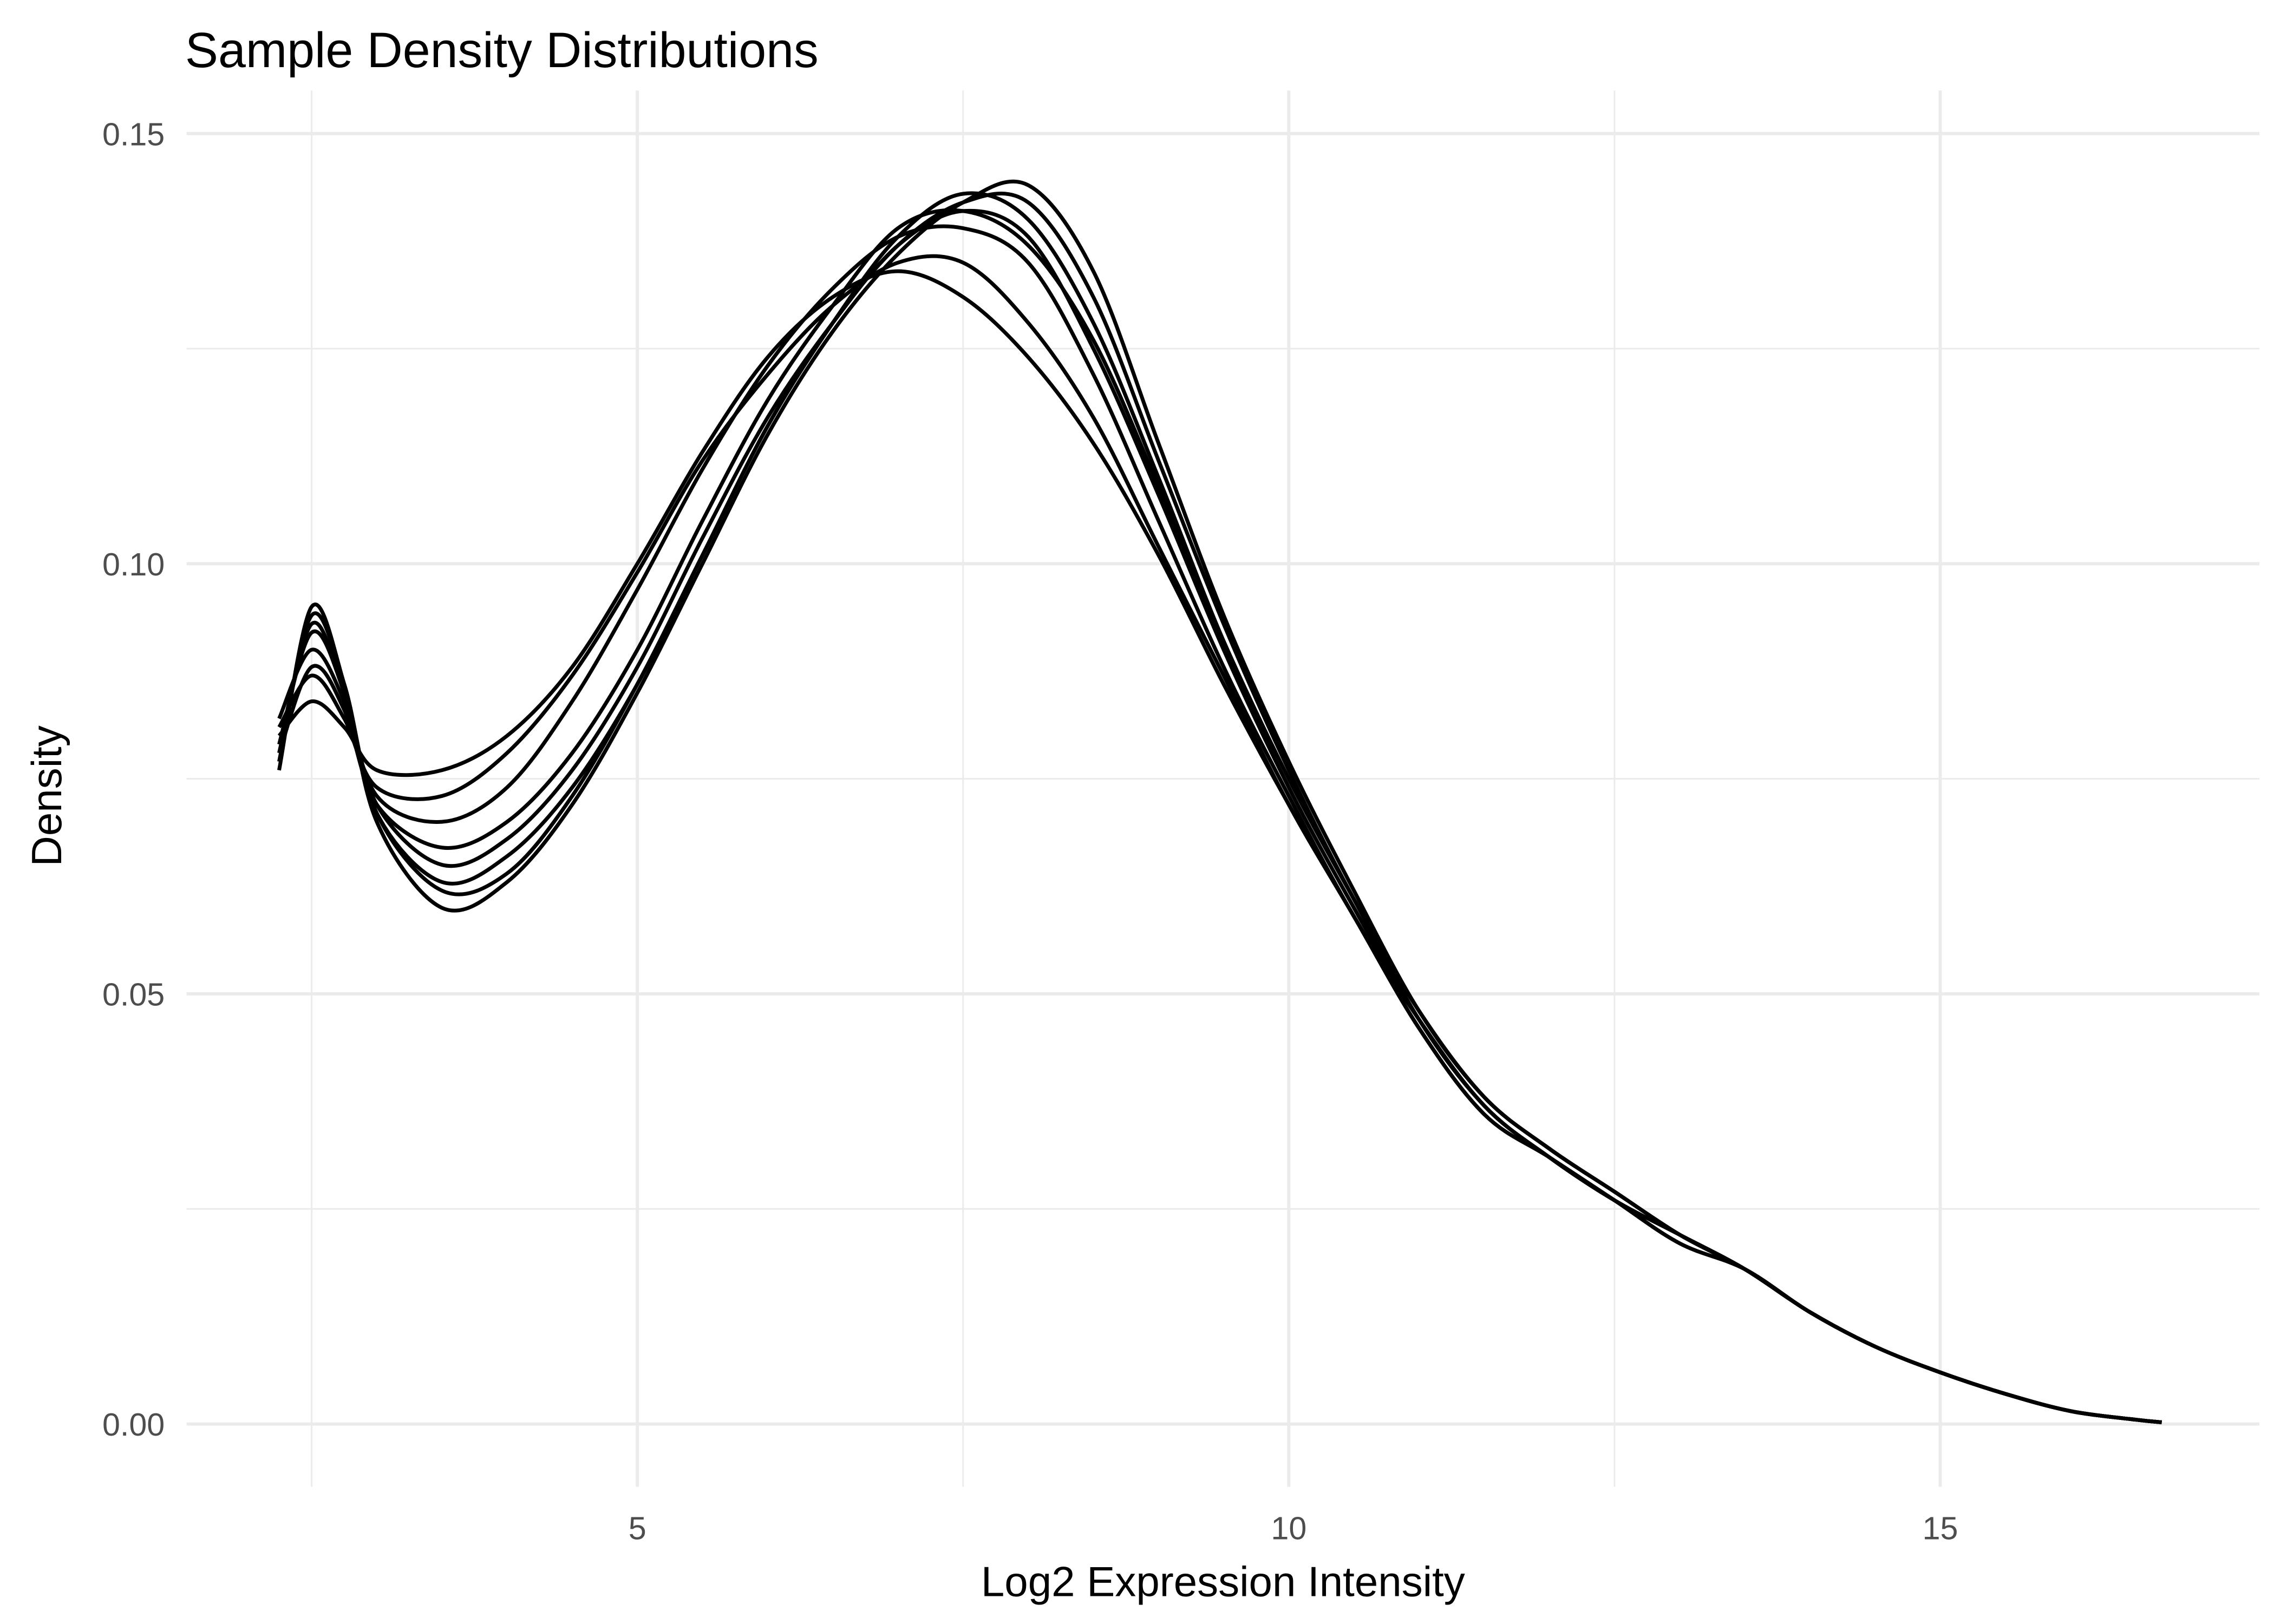 The width and height of the screenshot is (2274, 1624). What do you see at coordinates (134, 994) in the screenshot?
I see `y-tick-label: 0.05` at bounding box center [134, 994].